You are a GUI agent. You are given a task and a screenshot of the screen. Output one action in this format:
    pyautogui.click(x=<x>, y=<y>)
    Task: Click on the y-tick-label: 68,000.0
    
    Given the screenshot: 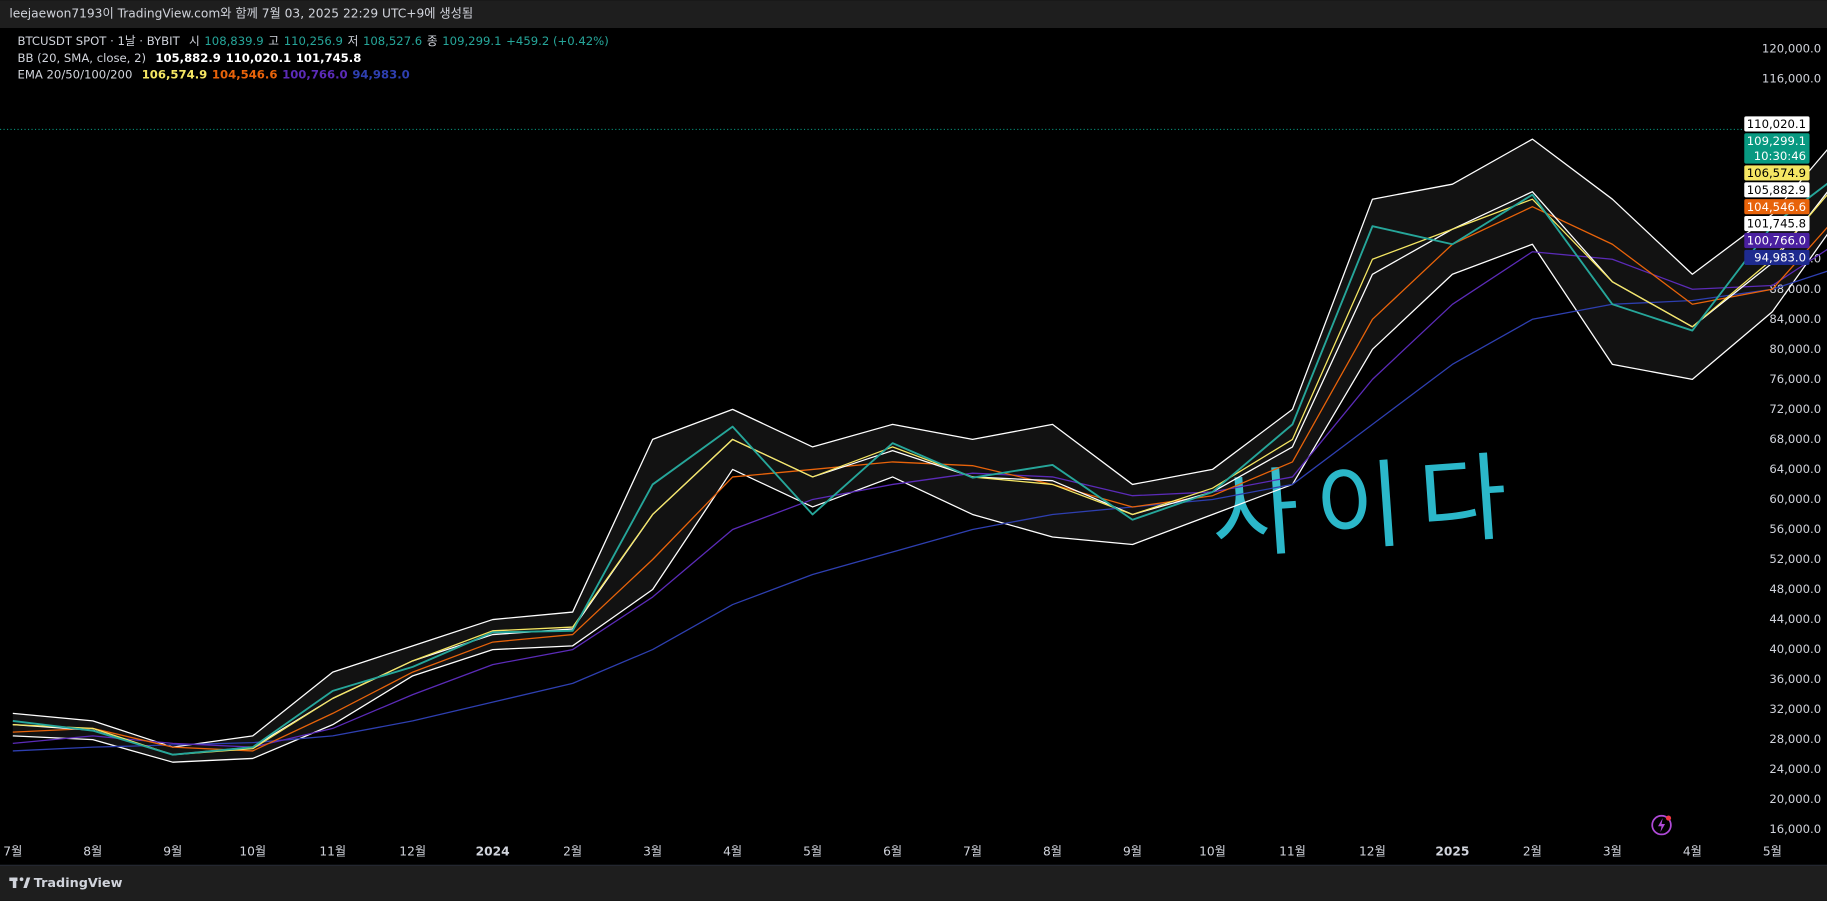 What is the action you would take?
    pyautogui.click(x=1795, y=439)
    